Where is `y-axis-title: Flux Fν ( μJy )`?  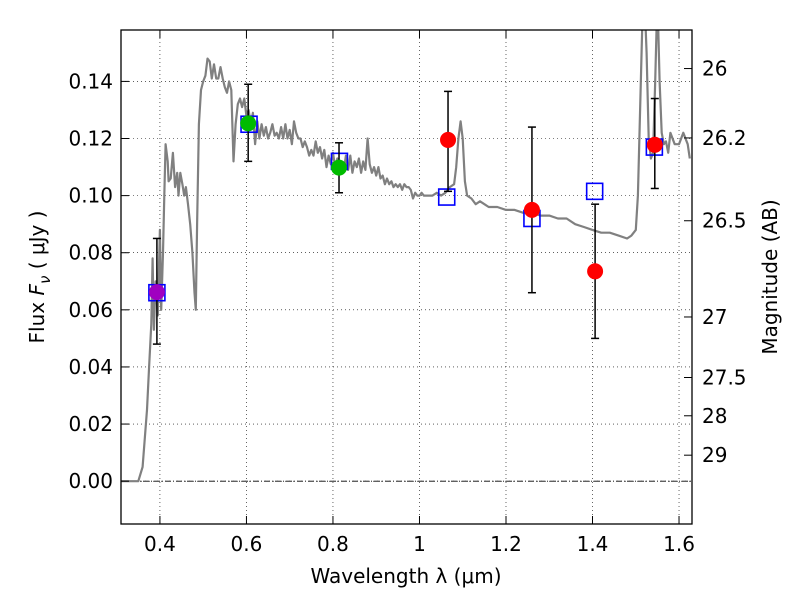 y-axis-title: Flux Fν ( μJy ) is located at coordinates (39, 277).